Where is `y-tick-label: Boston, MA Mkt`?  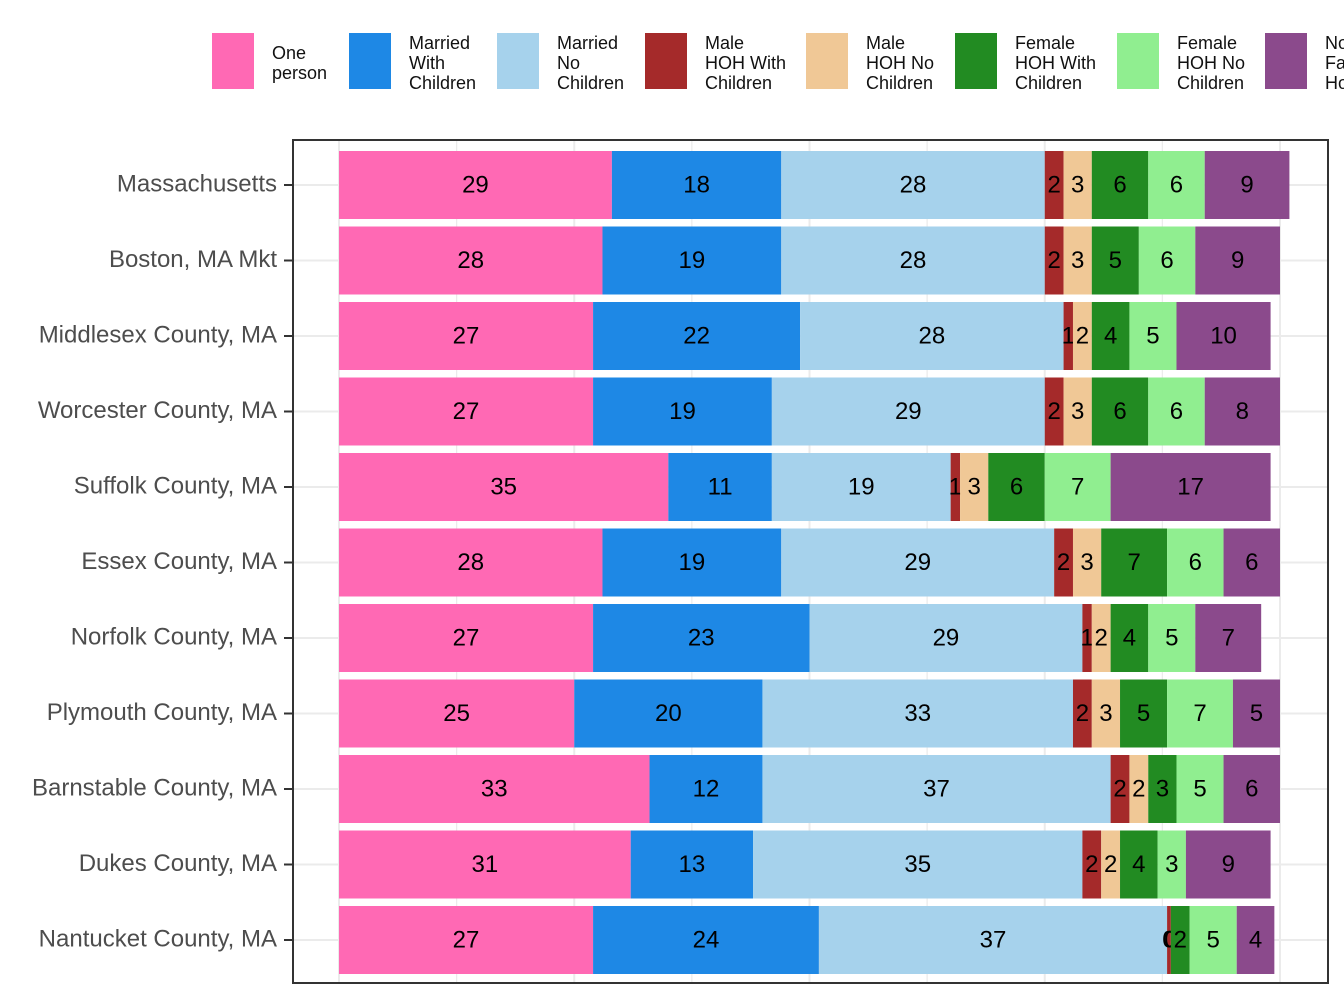 y-tick-label: Boston, MA Mkt is located at coordinates (193, 259).